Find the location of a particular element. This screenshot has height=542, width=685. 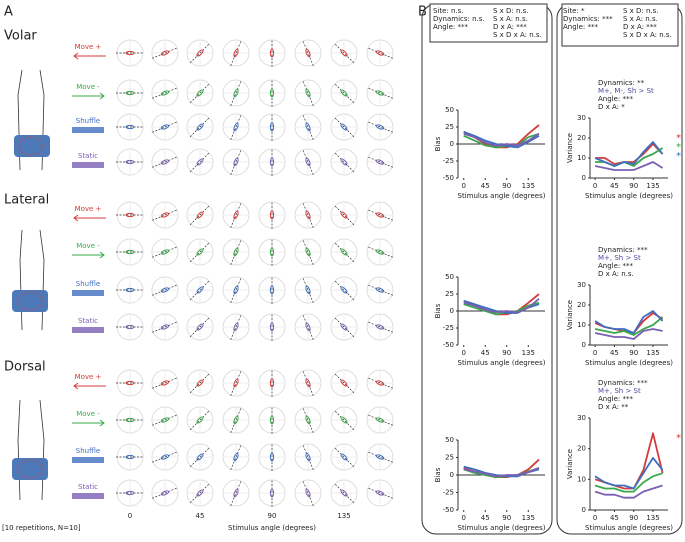

site-label: Dorsal is located at coordinates (25, 367).